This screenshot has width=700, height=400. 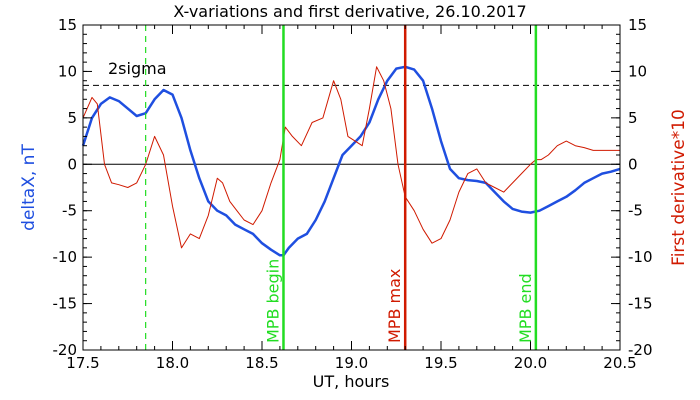 What do you see at coordinates (82, 363) in the screenshot?
I see `x-tick-label: 17.5` at bounding box center [82, 363].